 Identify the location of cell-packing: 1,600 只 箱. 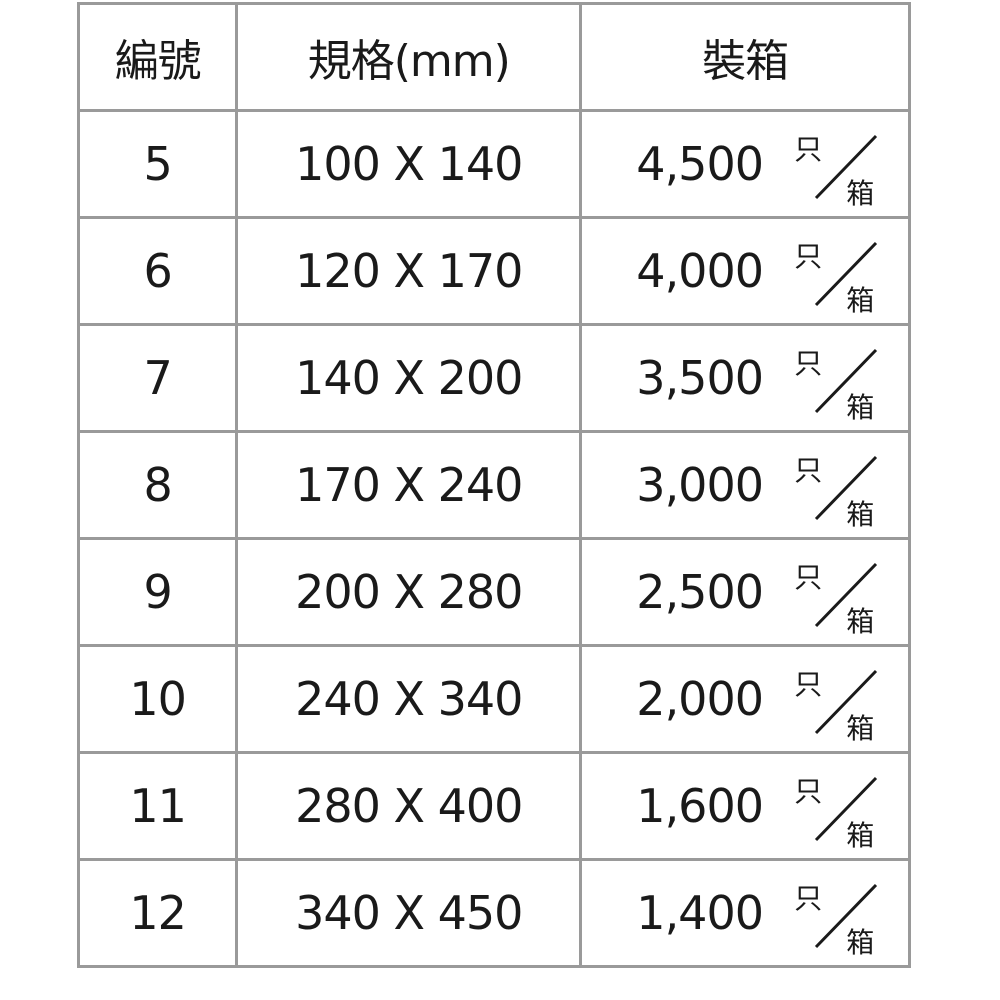
(745, 806).